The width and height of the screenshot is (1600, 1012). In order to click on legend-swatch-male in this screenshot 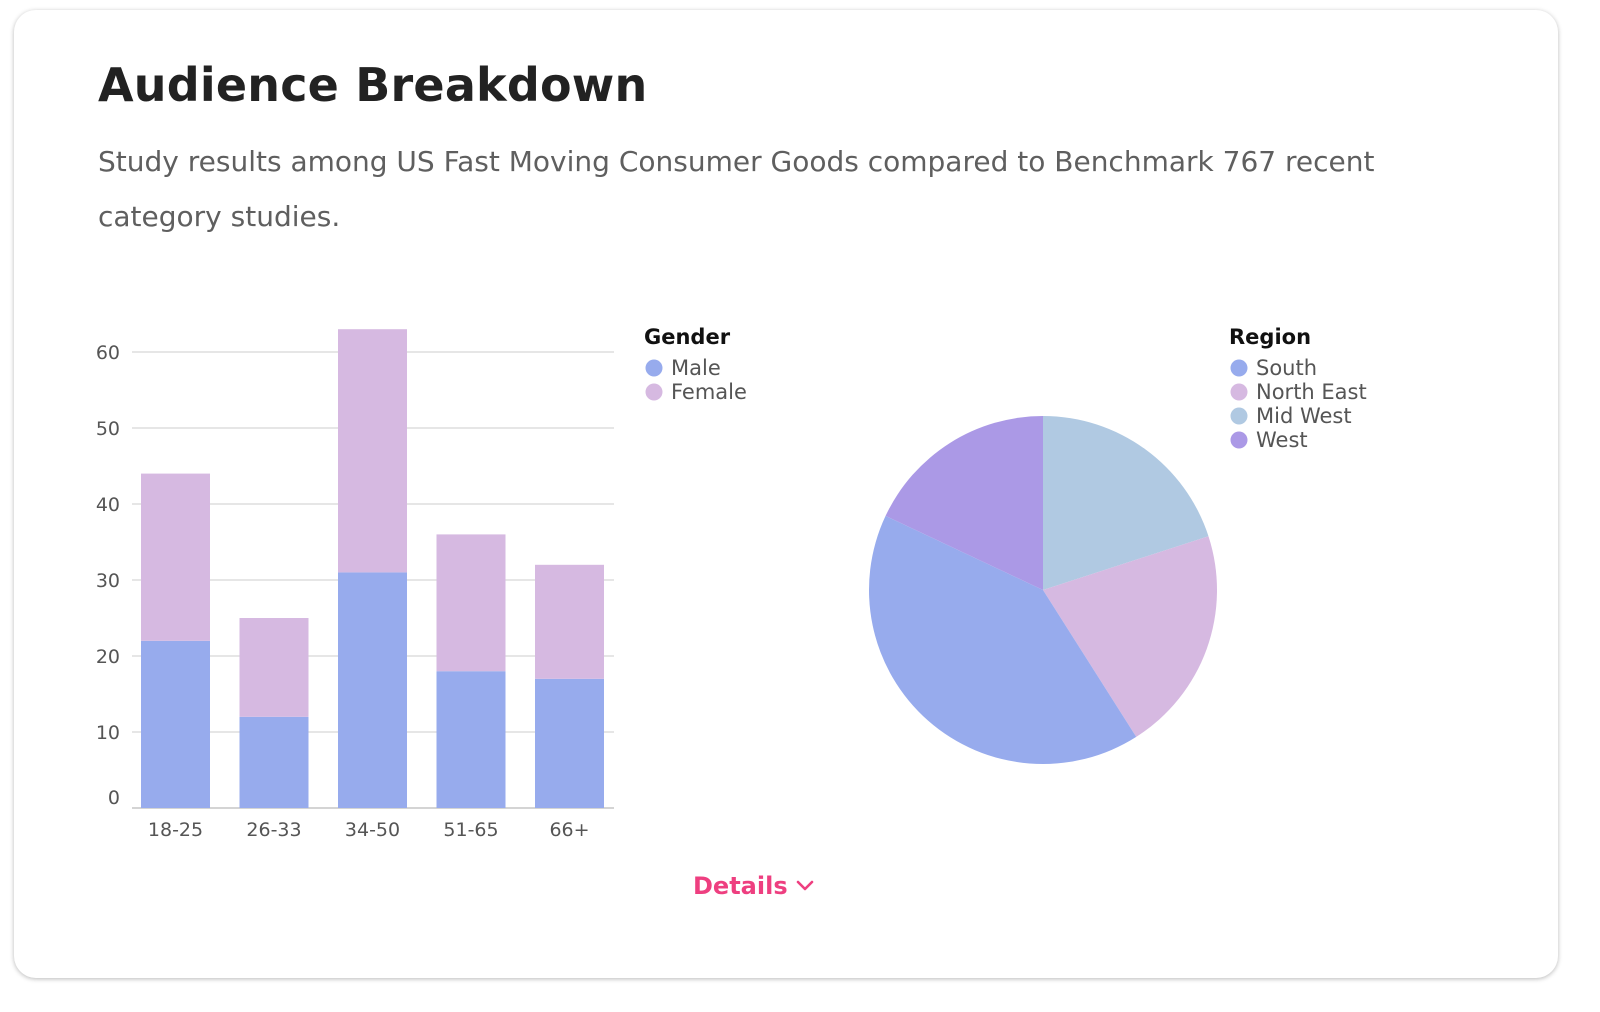, I will do `click(654, 368)`.